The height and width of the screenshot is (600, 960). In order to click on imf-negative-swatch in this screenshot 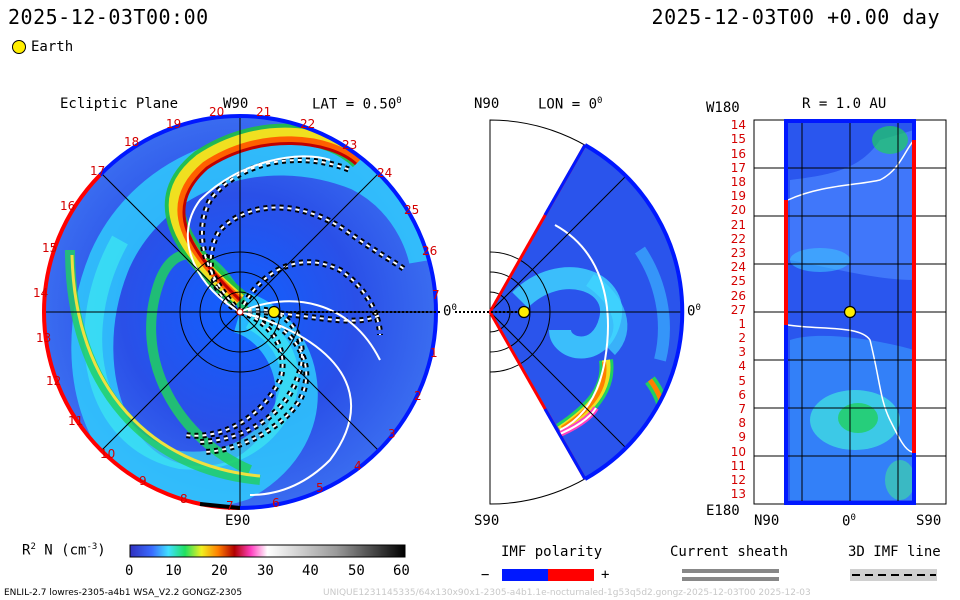, I will do `click(525, 575)`.